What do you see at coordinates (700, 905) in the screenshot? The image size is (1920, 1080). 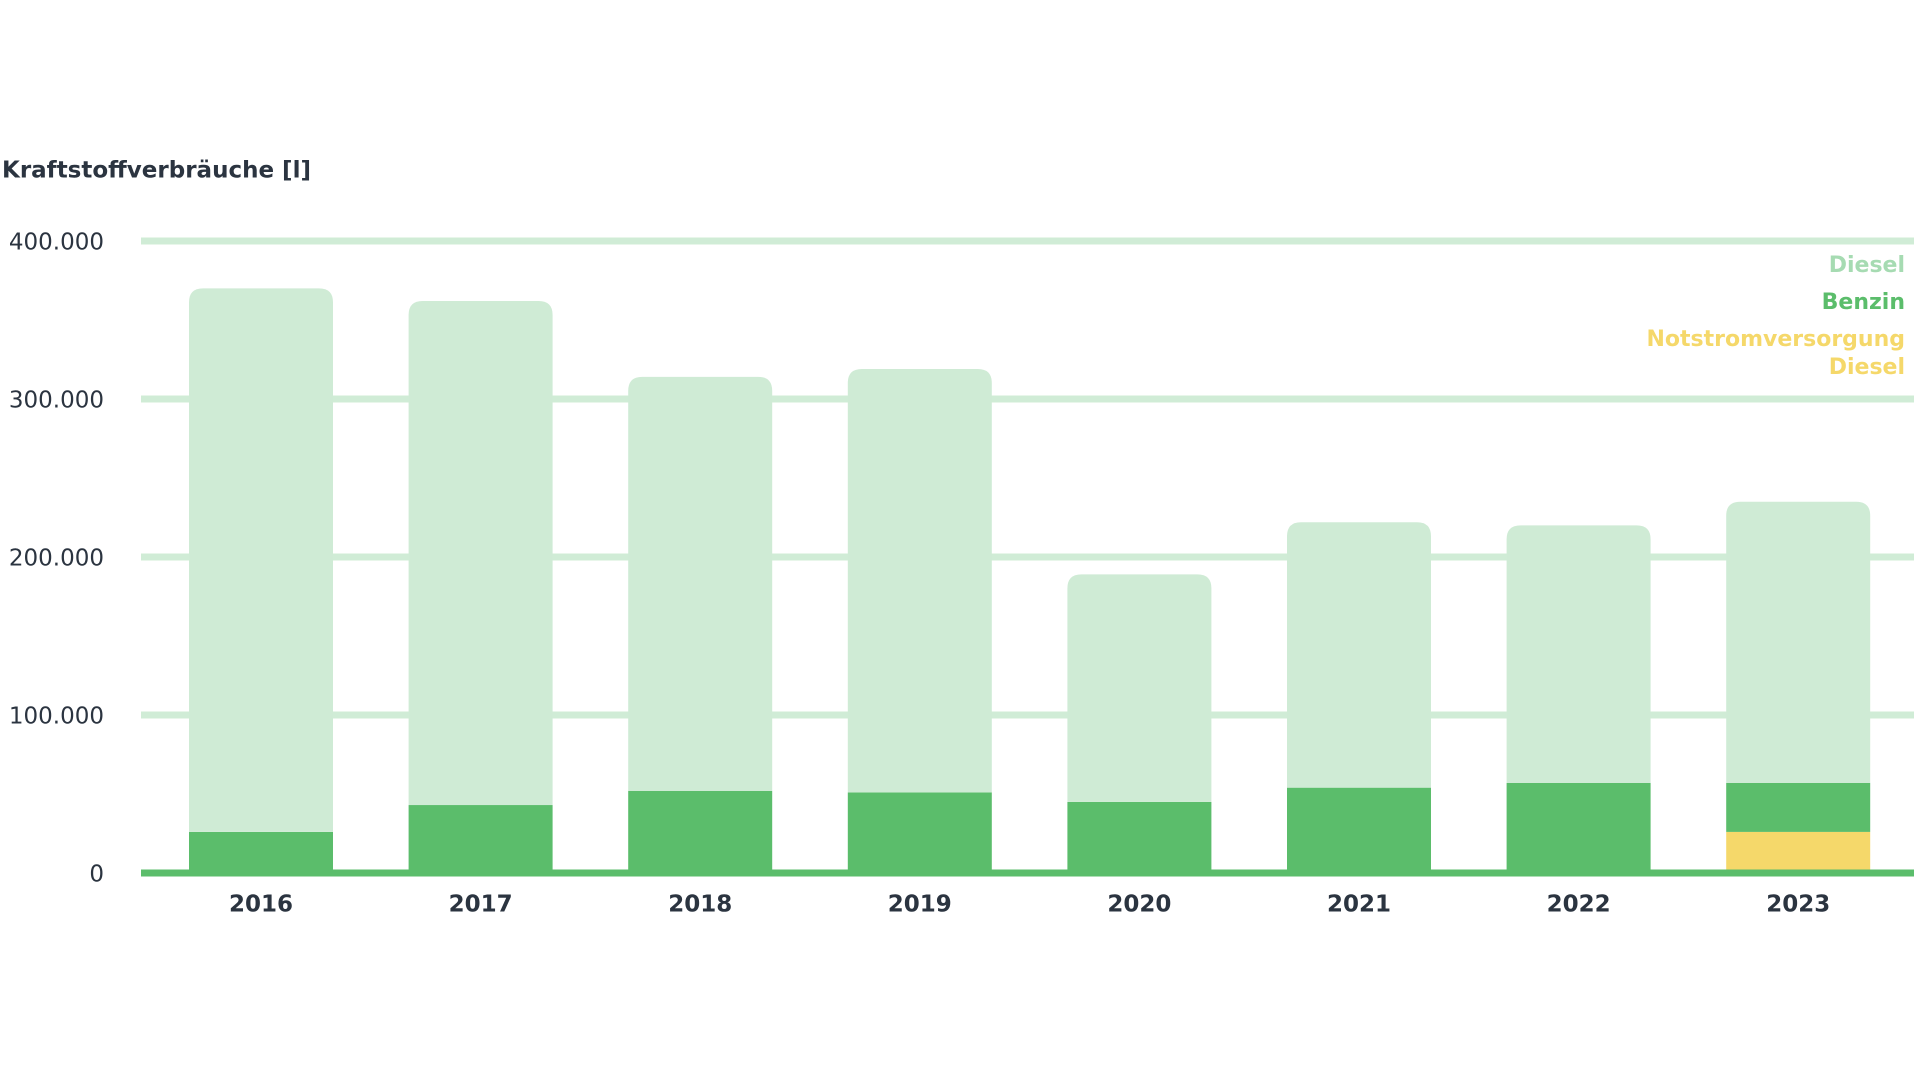 I see `x-tick-label: 2018` at bounding box center [700, 905].